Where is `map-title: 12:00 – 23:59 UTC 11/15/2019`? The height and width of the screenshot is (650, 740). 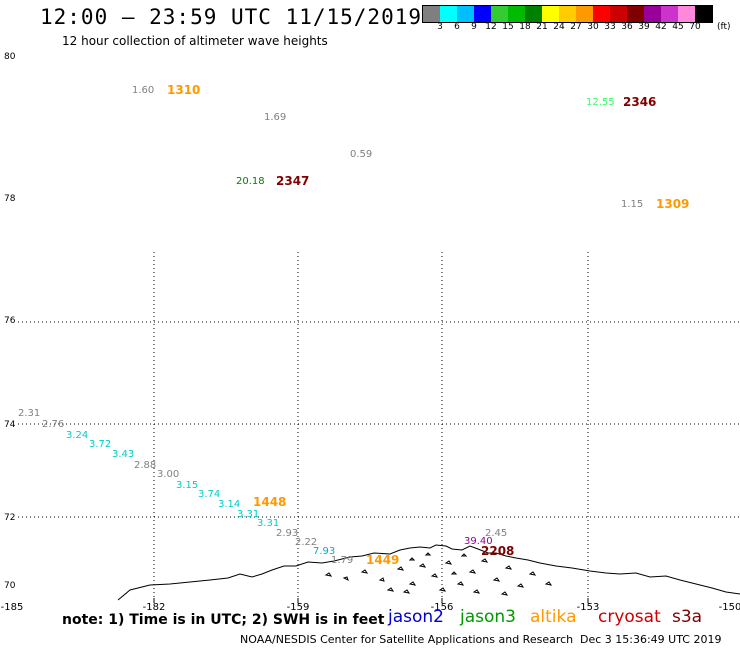 map-title: 12:00 – 23:59 UTC 11/15/2019 is located at coordinates (231, 17).